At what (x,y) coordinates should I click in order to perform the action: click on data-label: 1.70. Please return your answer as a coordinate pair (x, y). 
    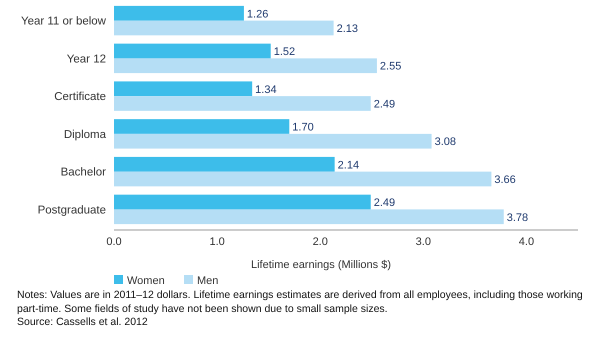
    Looking at the image, I should click on (303, 128).